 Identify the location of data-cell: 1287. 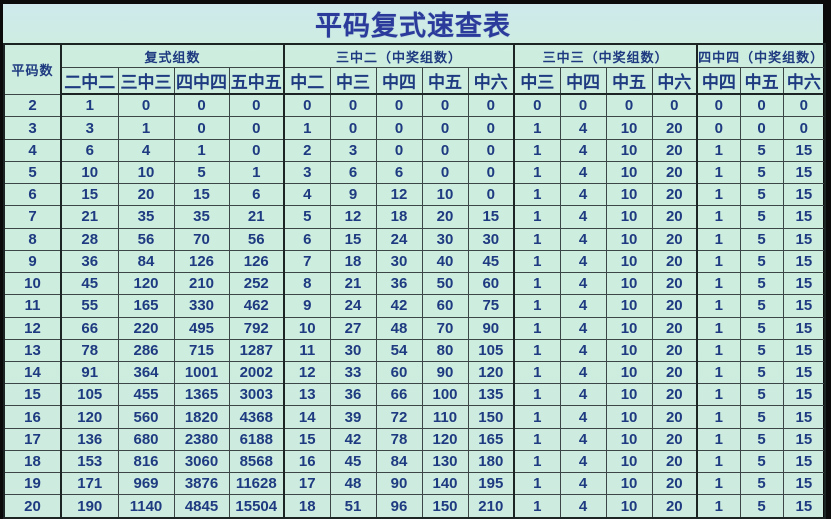
(256, 350).